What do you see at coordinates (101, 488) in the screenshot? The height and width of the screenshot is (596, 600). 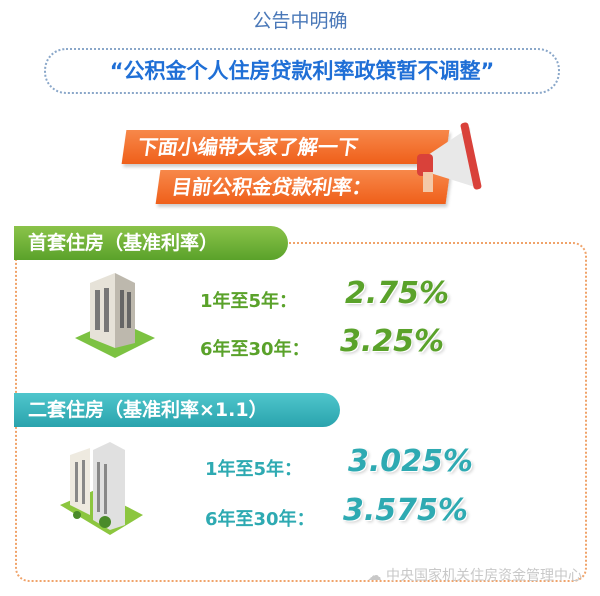 I see `office-building-icon` at bounding box center [101, 488].